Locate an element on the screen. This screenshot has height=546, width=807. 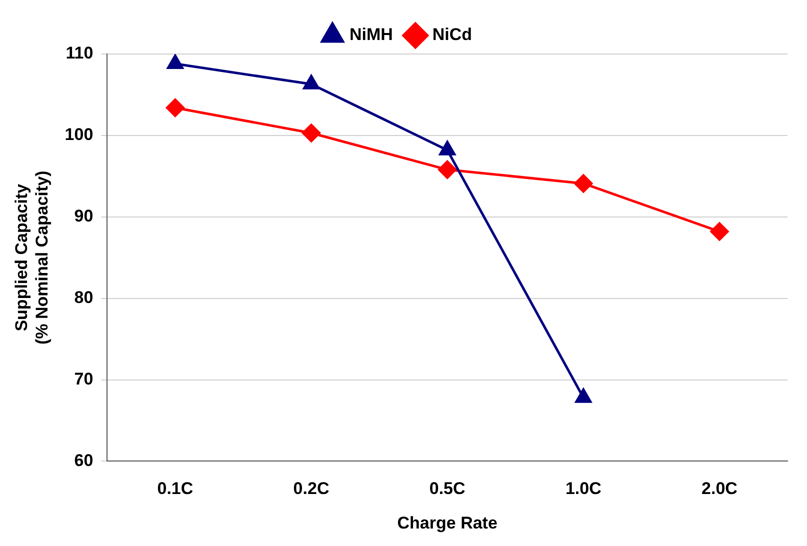
x-tick-label: 0.5C is located at coordinates (447, 488).